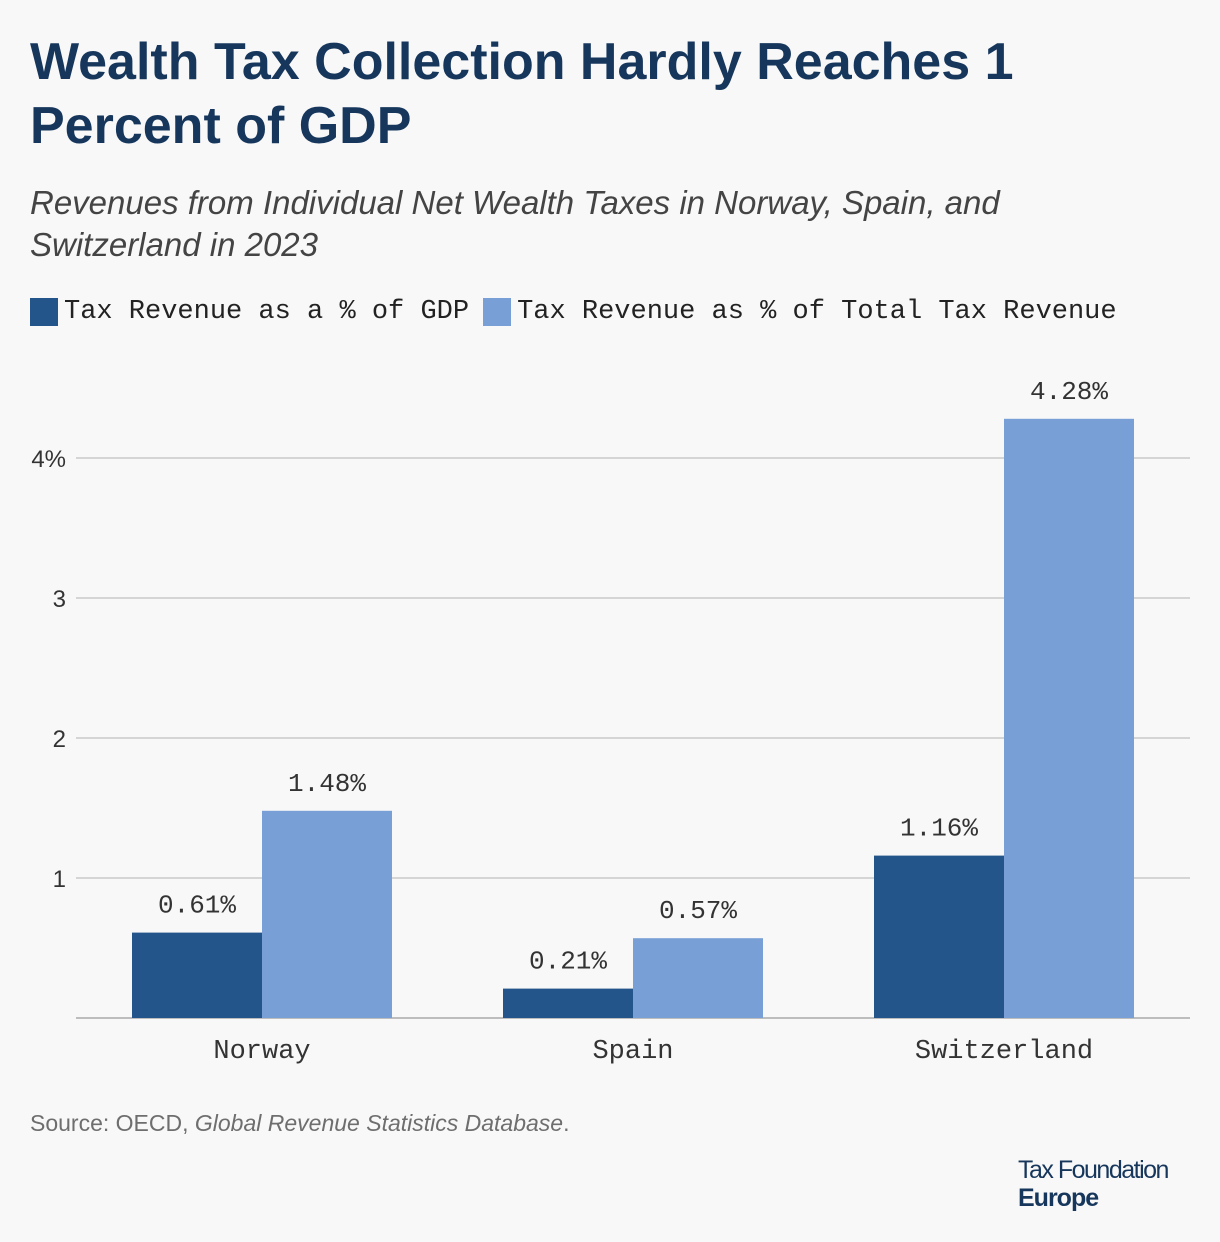  Describe the element at coordinates (112, 1123) in the screenshot. I see `source-prefix: Source: OECD,` at that location.